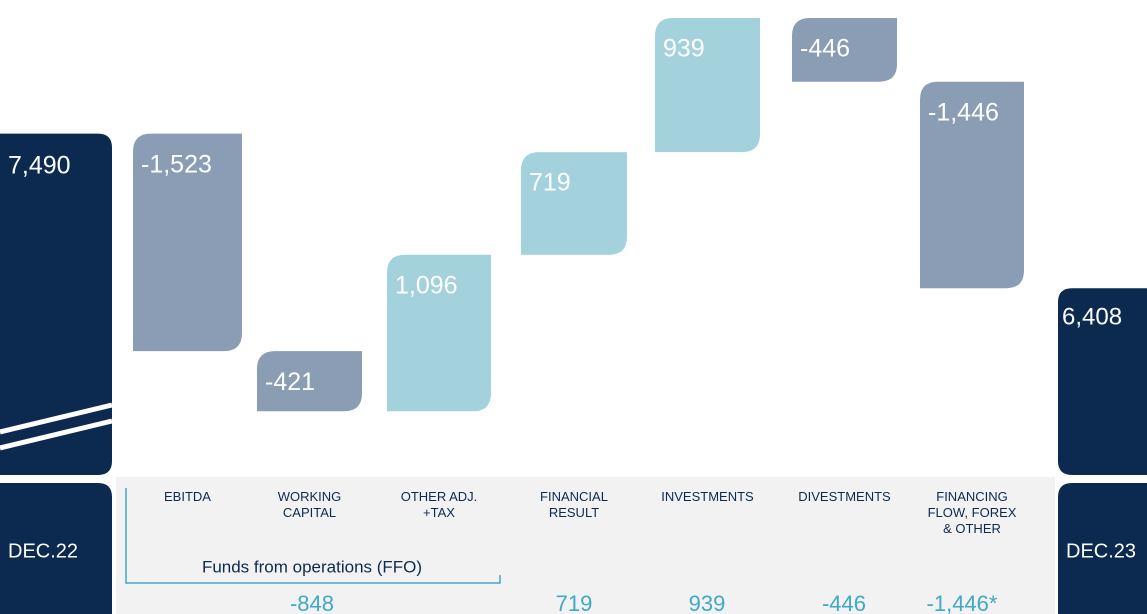  I want to click on summary-value: -848, so click(312, 602).